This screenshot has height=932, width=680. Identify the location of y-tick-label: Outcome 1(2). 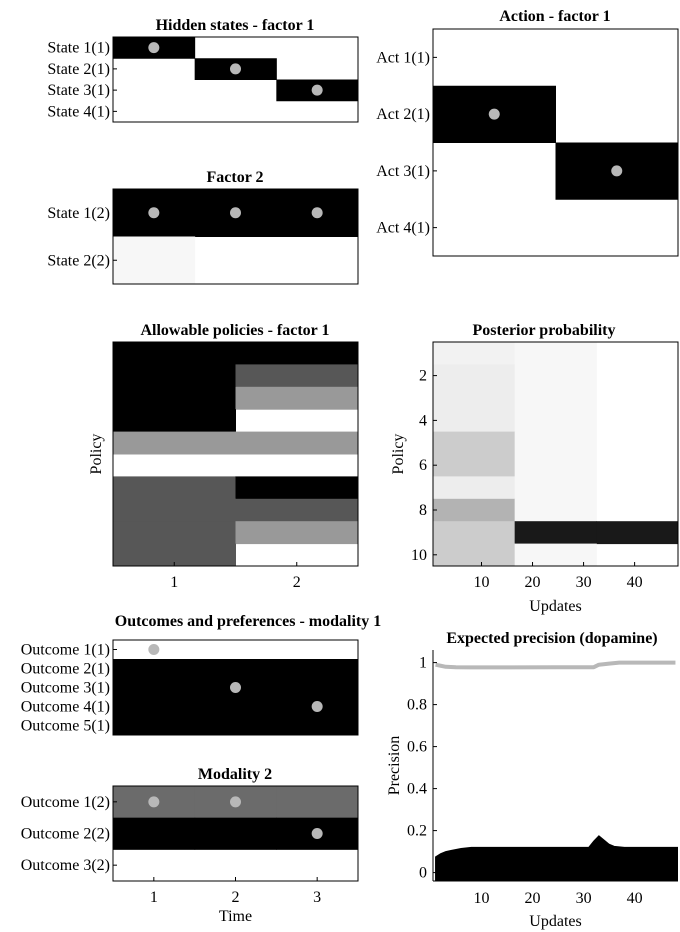
(65, 802).